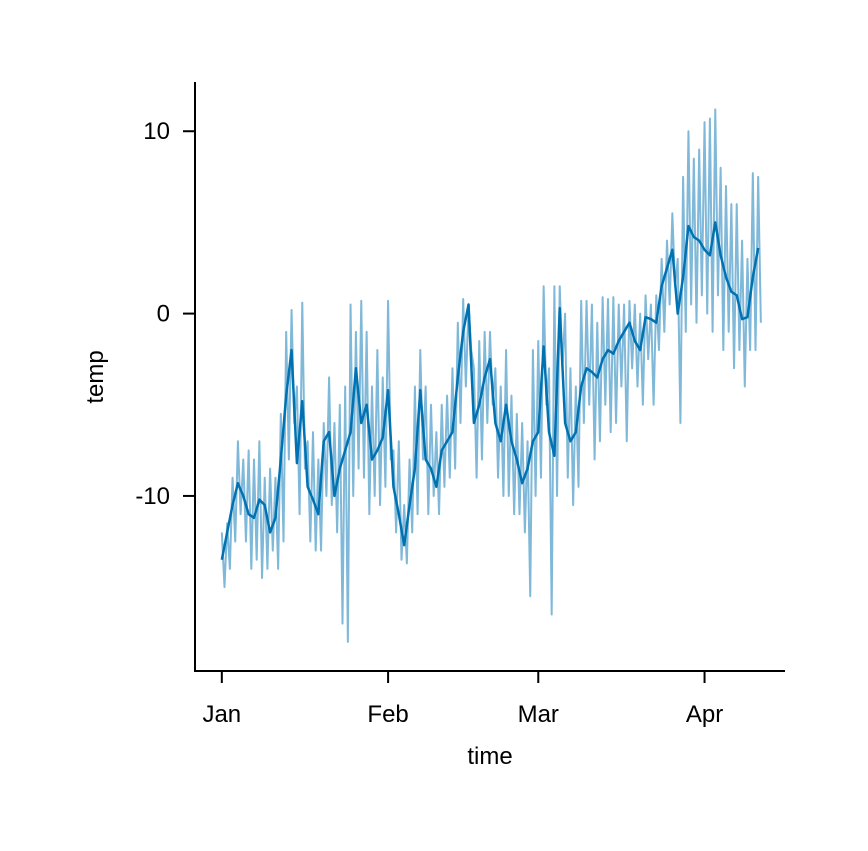 The image size is (868, 851). Describe the element at coordinates (538, 714) in the screenshot. I see `x-tick-label: Mar` at that location.